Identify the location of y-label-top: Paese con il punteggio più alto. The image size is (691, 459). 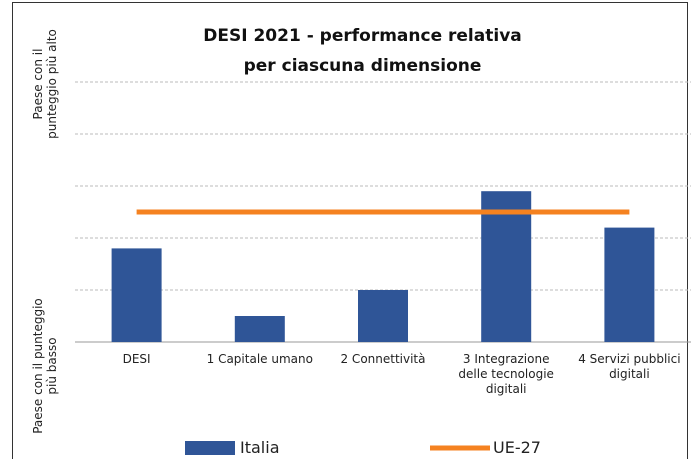
(45, 84).